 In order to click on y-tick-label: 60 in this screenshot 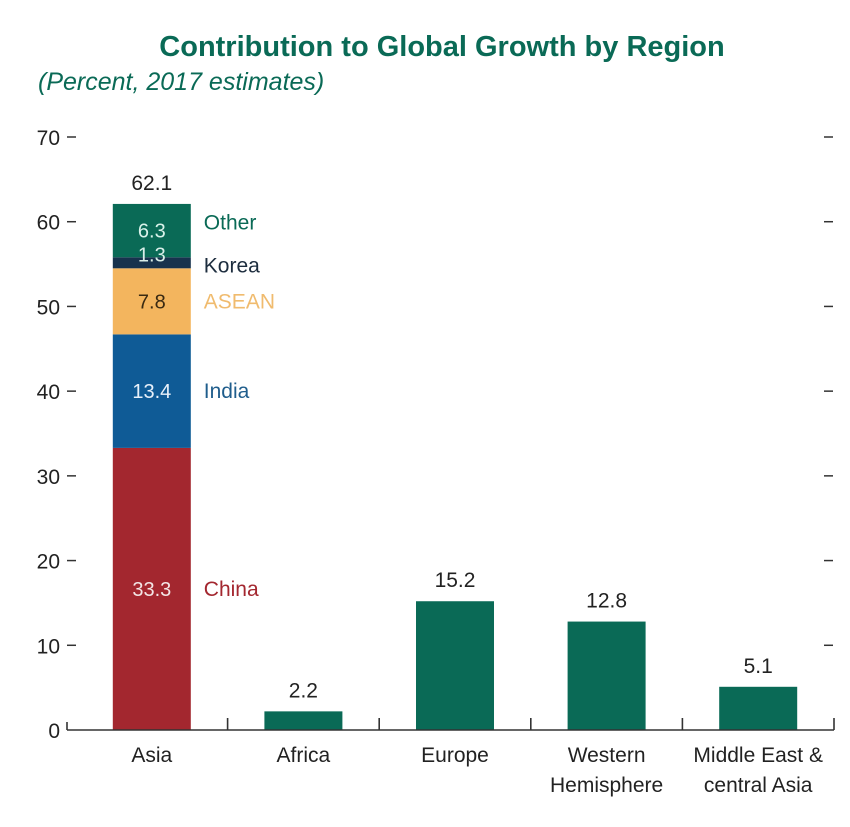, I will do `click(48, 223)`.